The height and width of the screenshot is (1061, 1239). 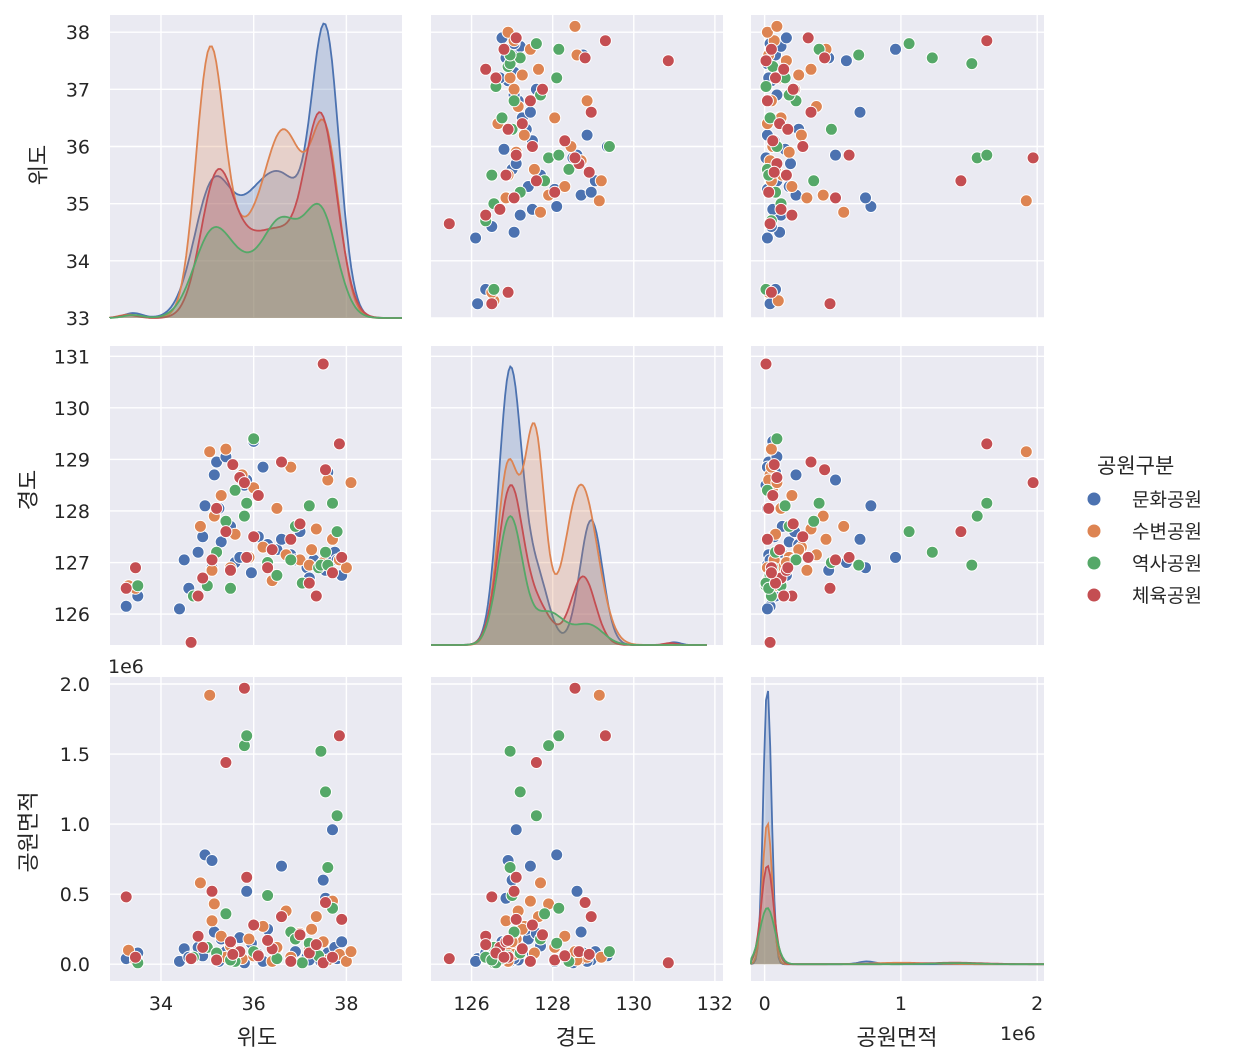 I want to click on xtick-경도: 128, so click(x=553, y=1004).